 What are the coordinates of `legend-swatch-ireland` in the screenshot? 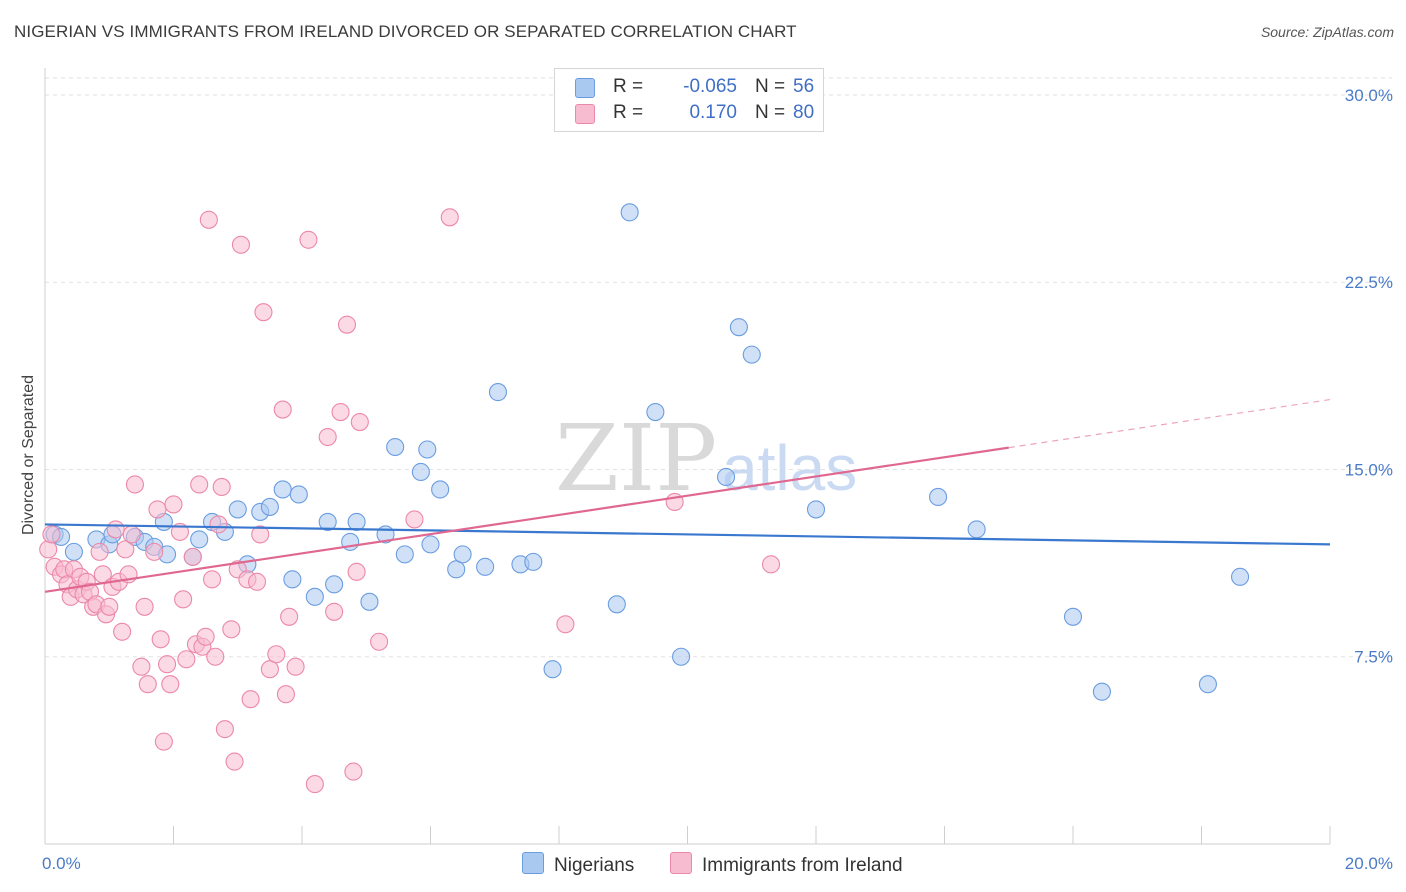 It's located at (585, 114).